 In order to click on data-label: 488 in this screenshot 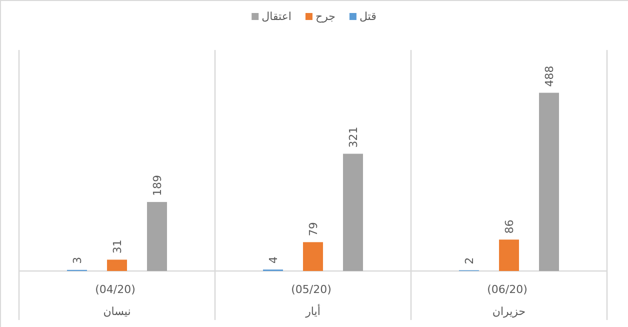, I will do `click(549, 76)`.